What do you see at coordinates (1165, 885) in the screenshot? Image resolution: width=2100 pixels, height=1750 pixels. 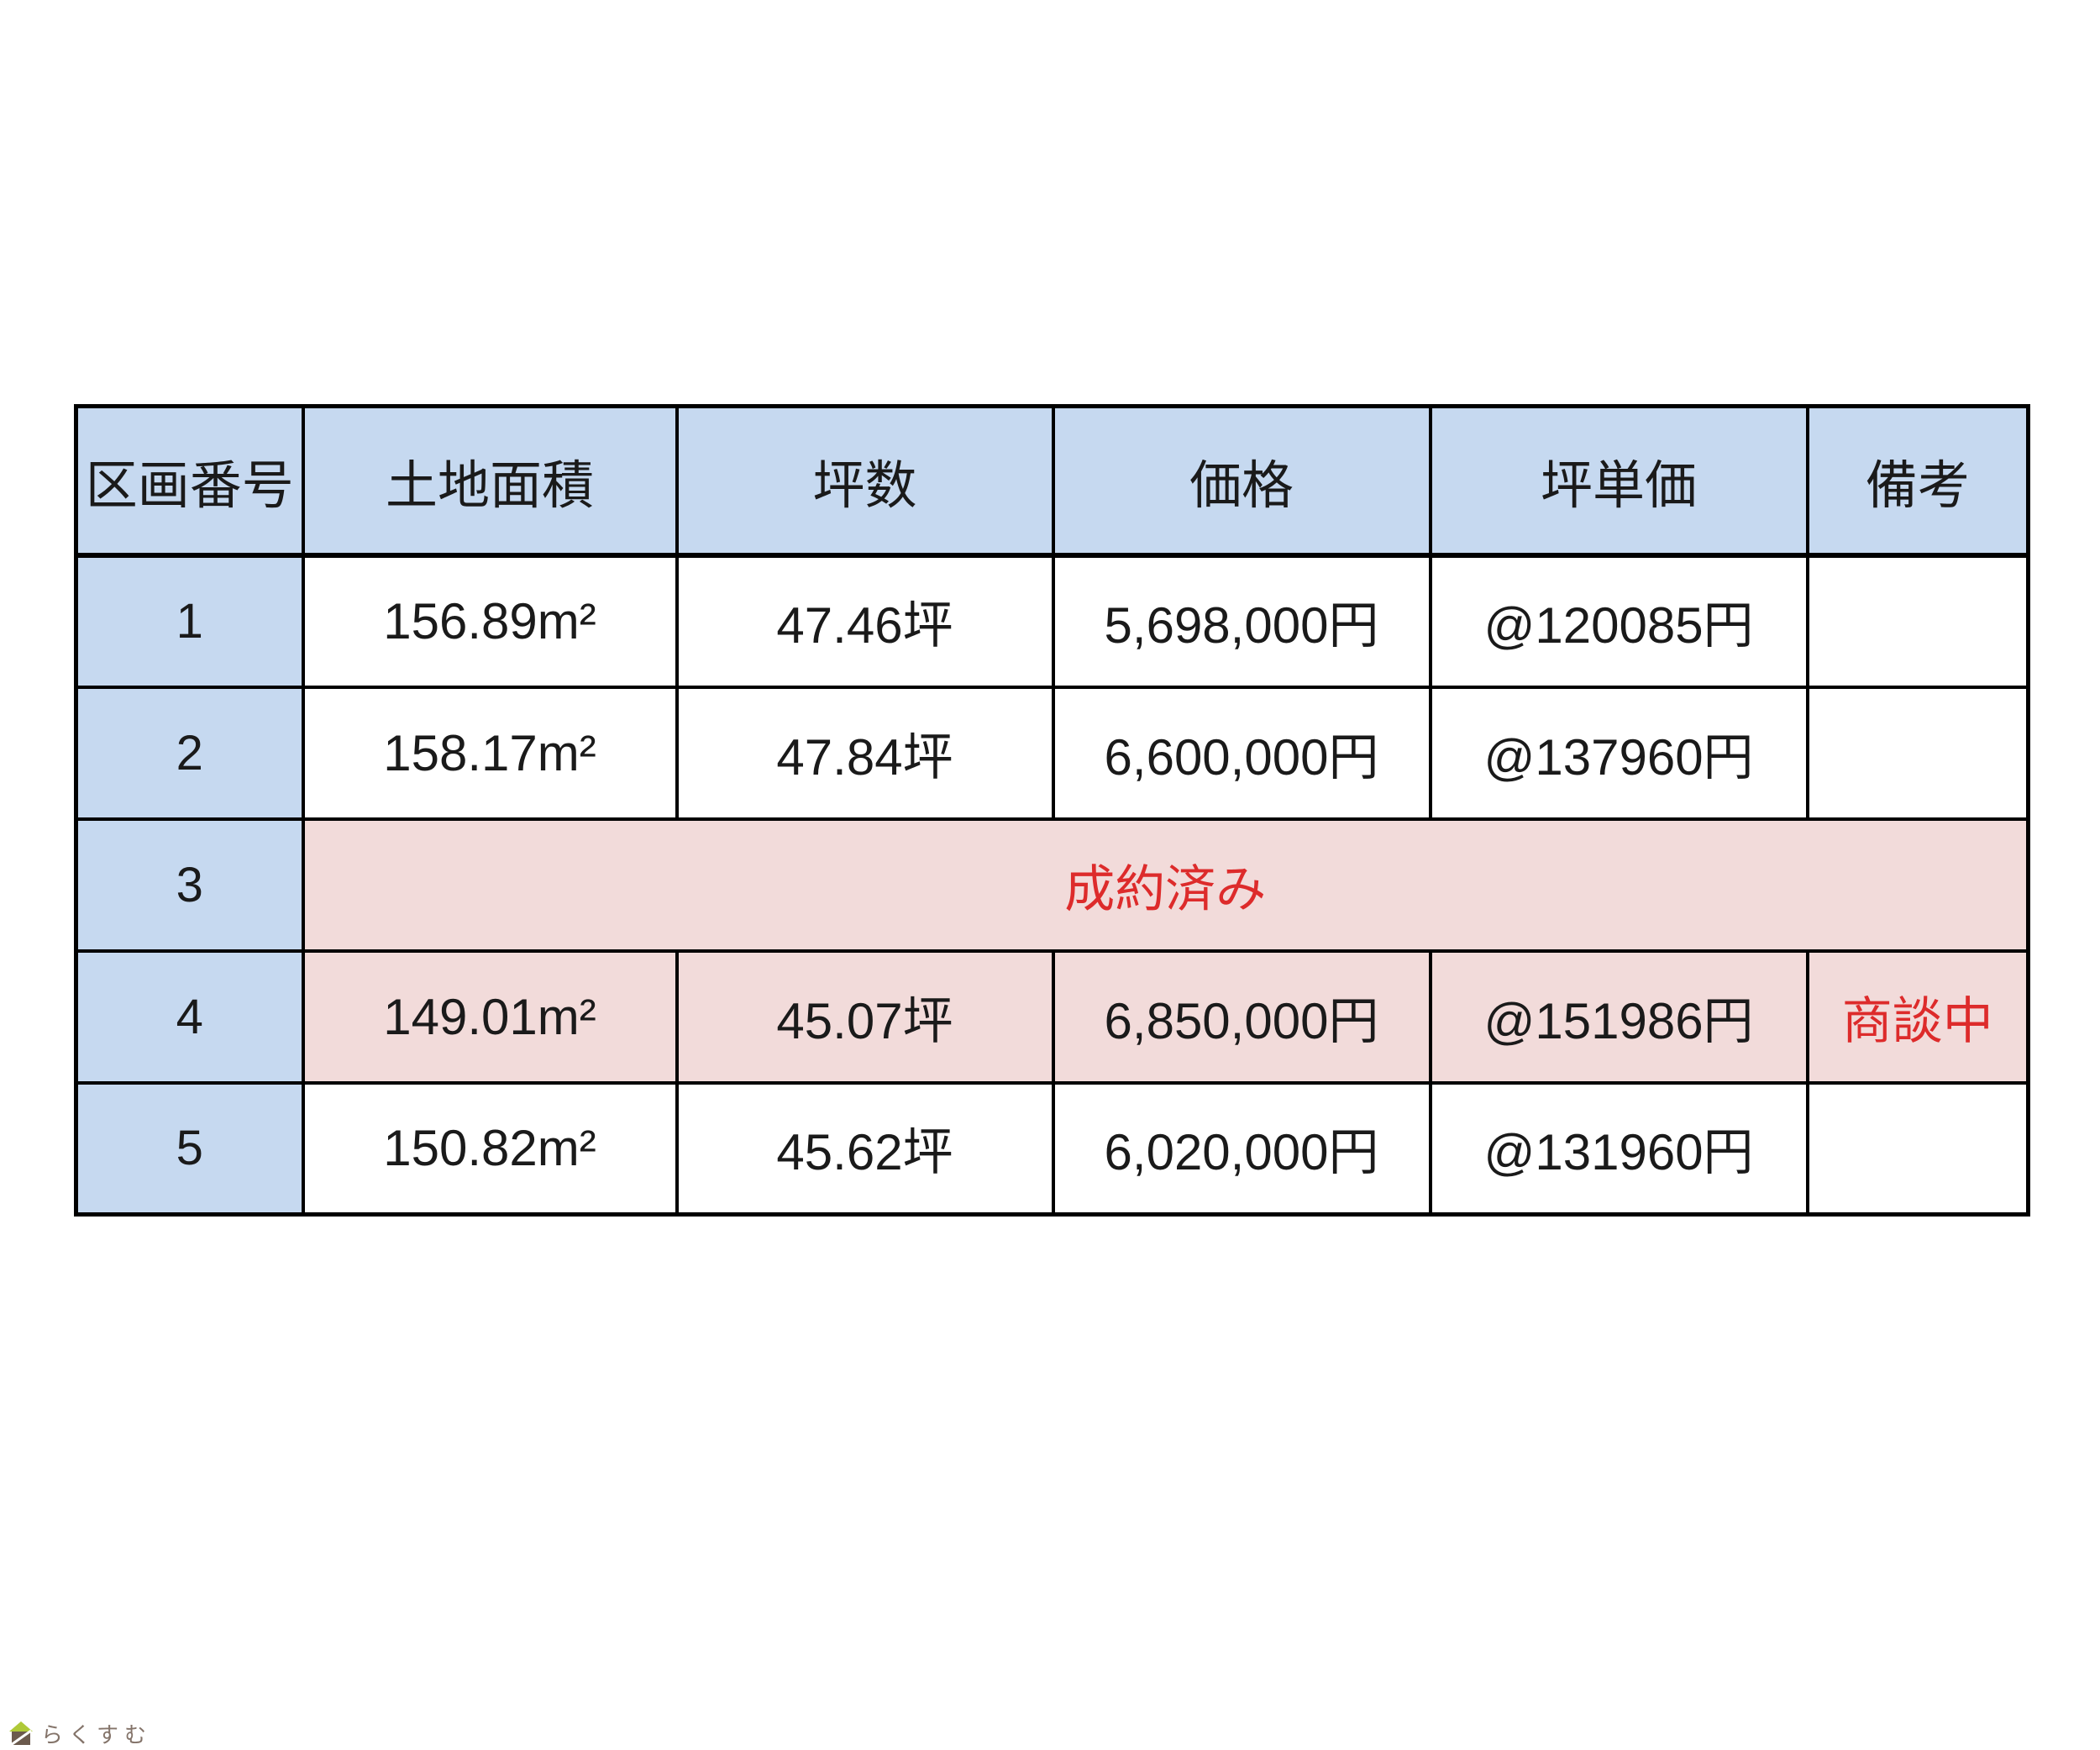 I see `cell-sold-status: 成約済み` at bounding box center [1165, 885].